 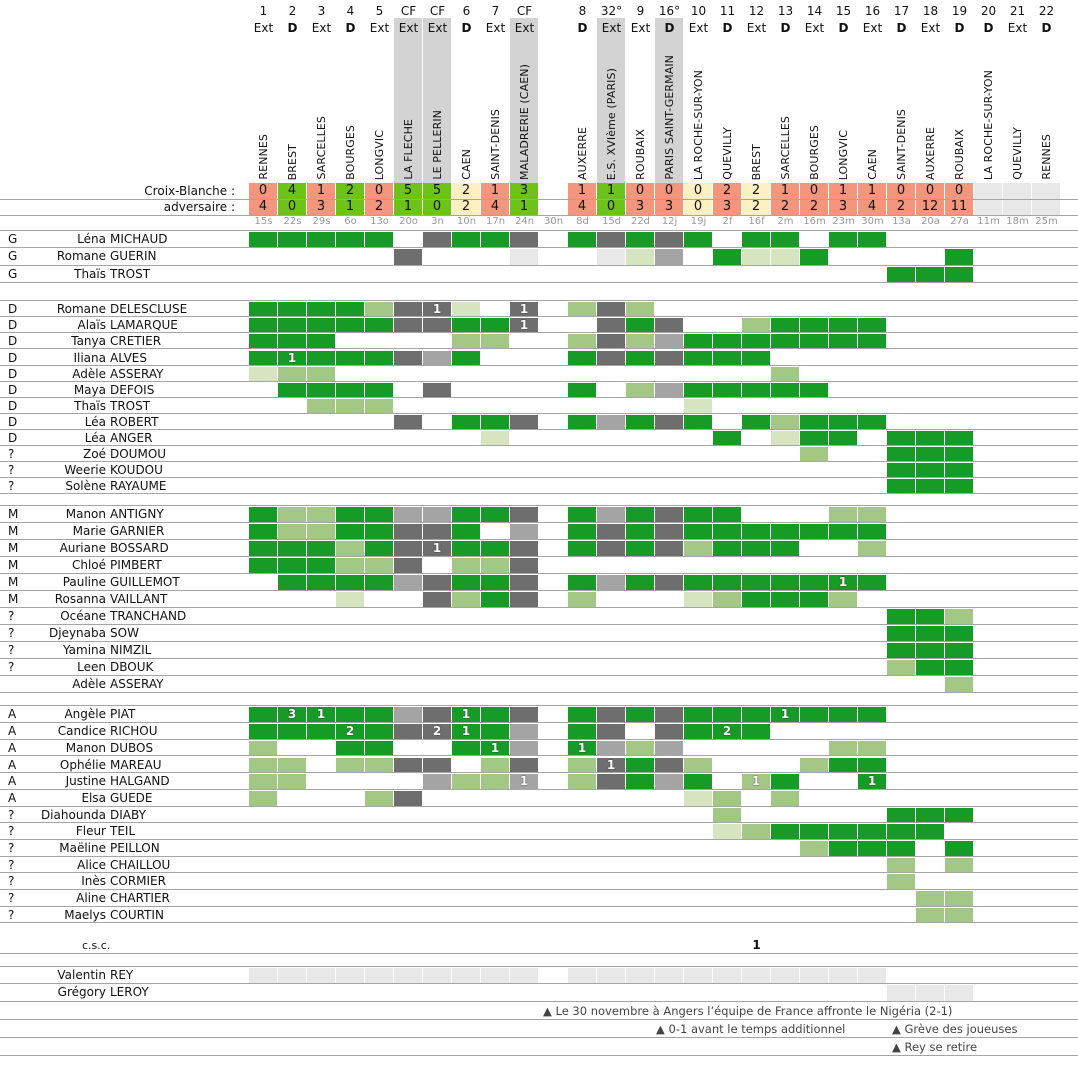 I want to click on player-first-name: Romane, so click(x=81, y=256).